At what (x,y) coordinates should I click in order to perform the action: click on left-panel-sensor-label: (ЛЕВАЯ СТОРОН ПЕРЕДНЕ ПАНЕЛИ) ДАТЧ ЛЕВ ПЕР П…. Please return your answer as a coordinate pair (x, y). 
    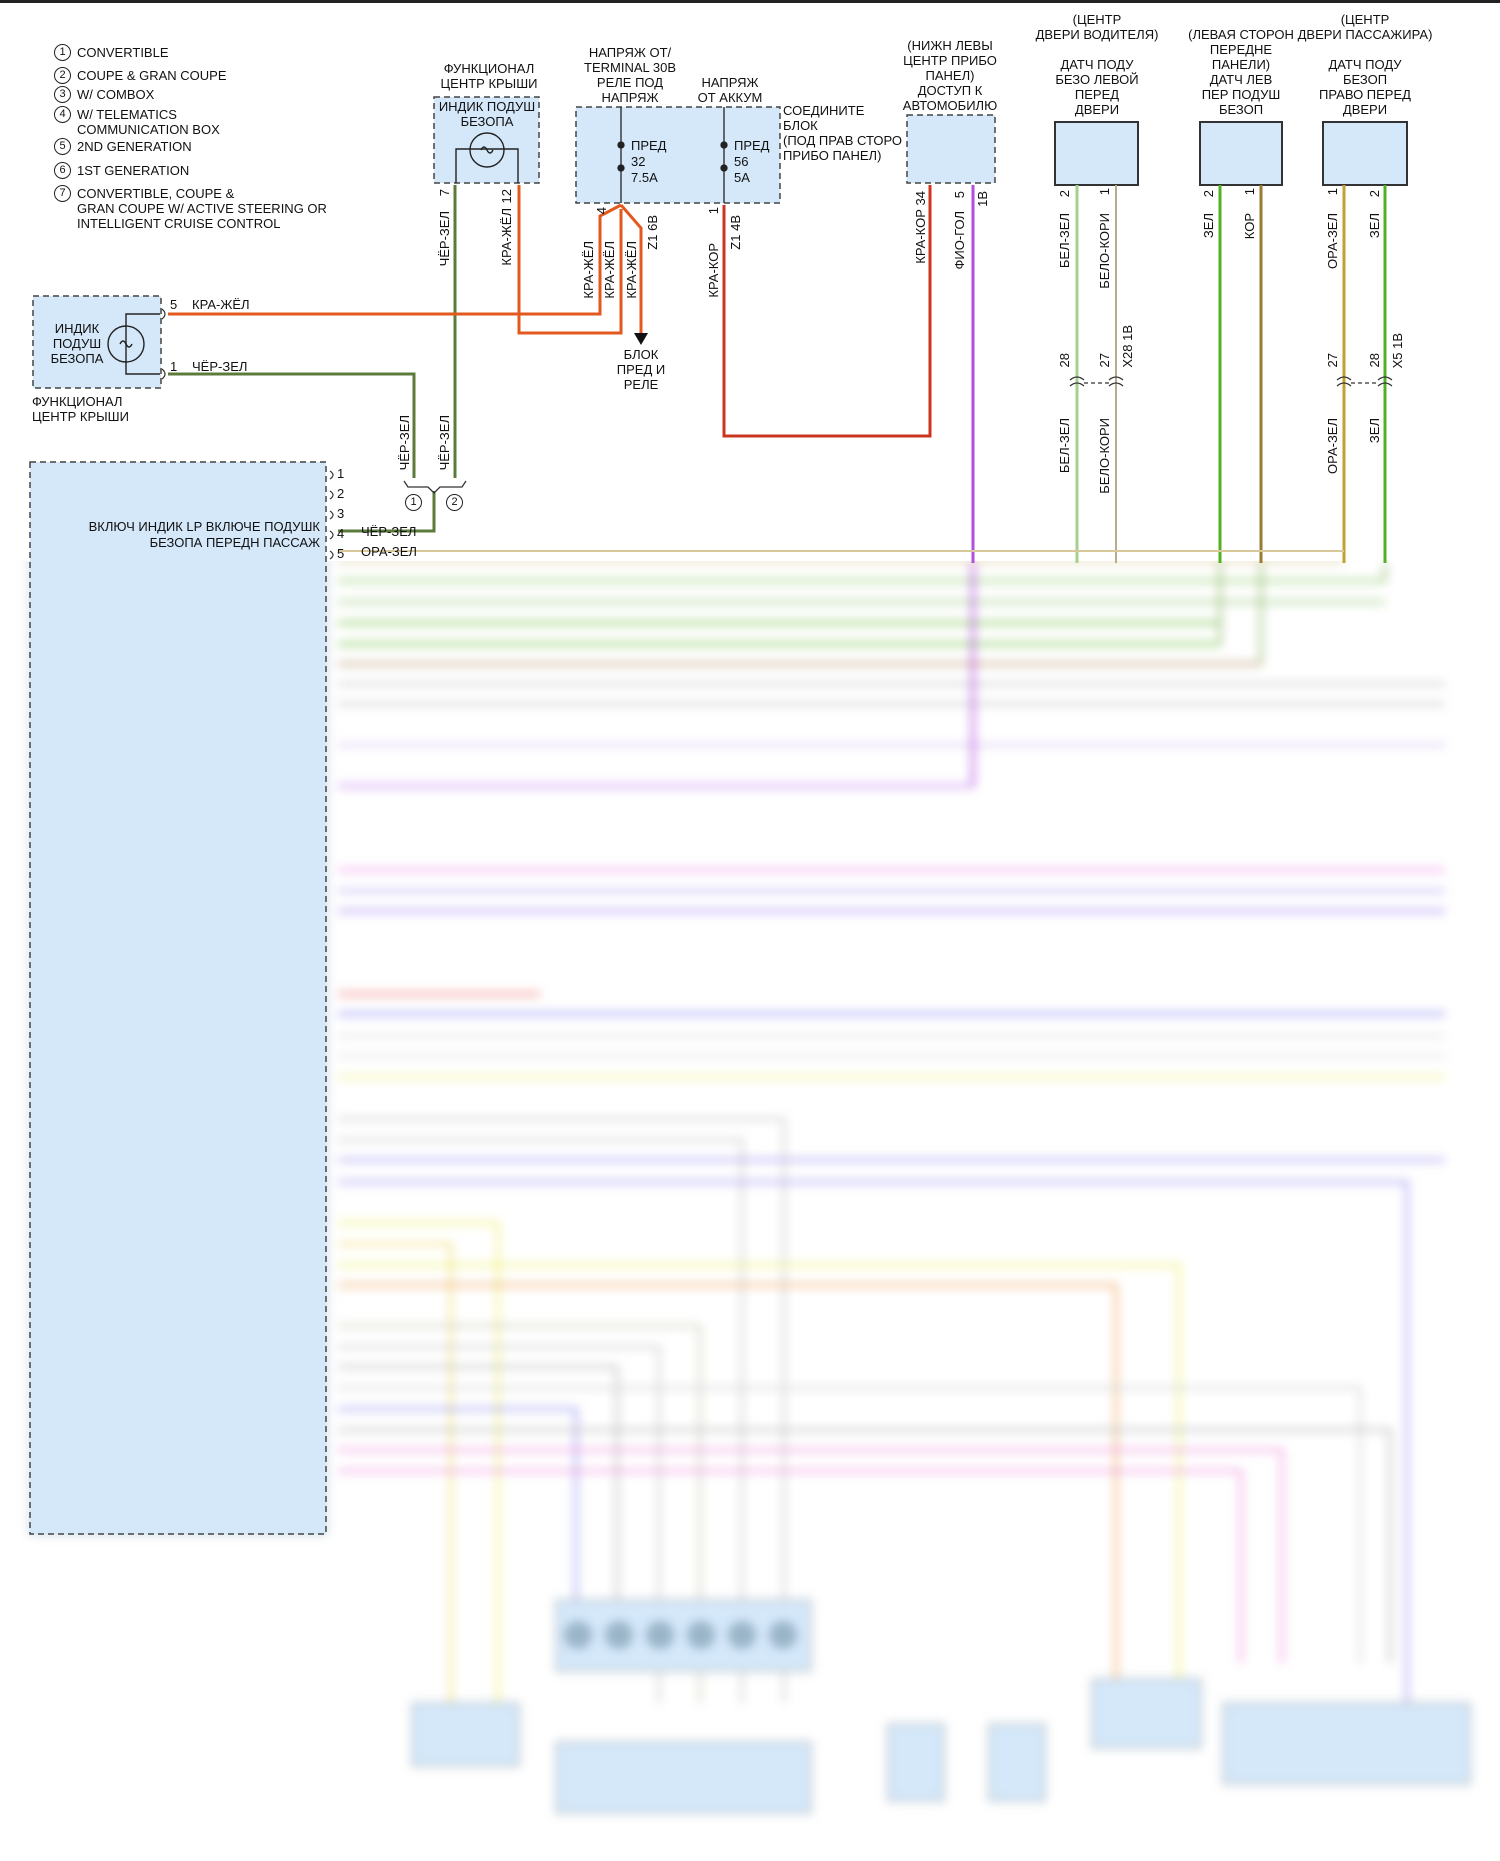
    Looking at the image, I should click on (1241, 72).